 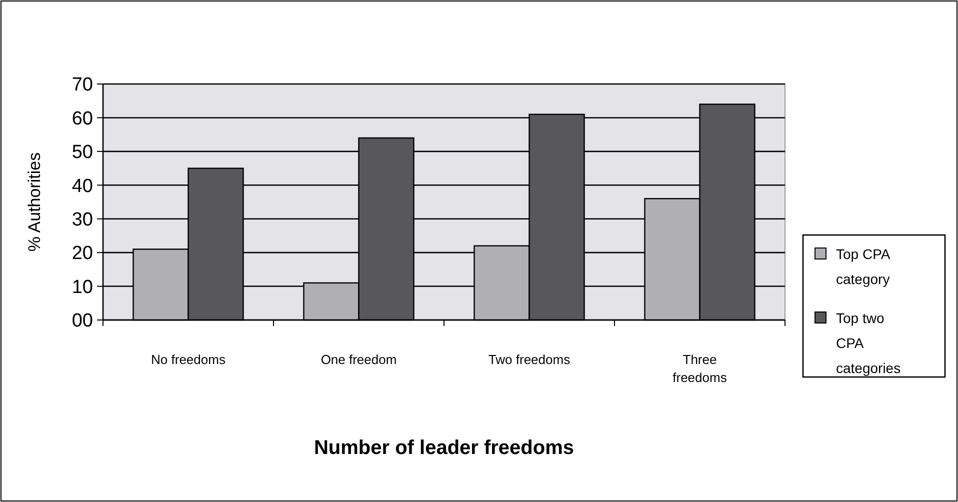 What do you see at coordinates (82, 220) in the screenshot?
I see `y-tick-label: 30` at bounding box center [82, 220].